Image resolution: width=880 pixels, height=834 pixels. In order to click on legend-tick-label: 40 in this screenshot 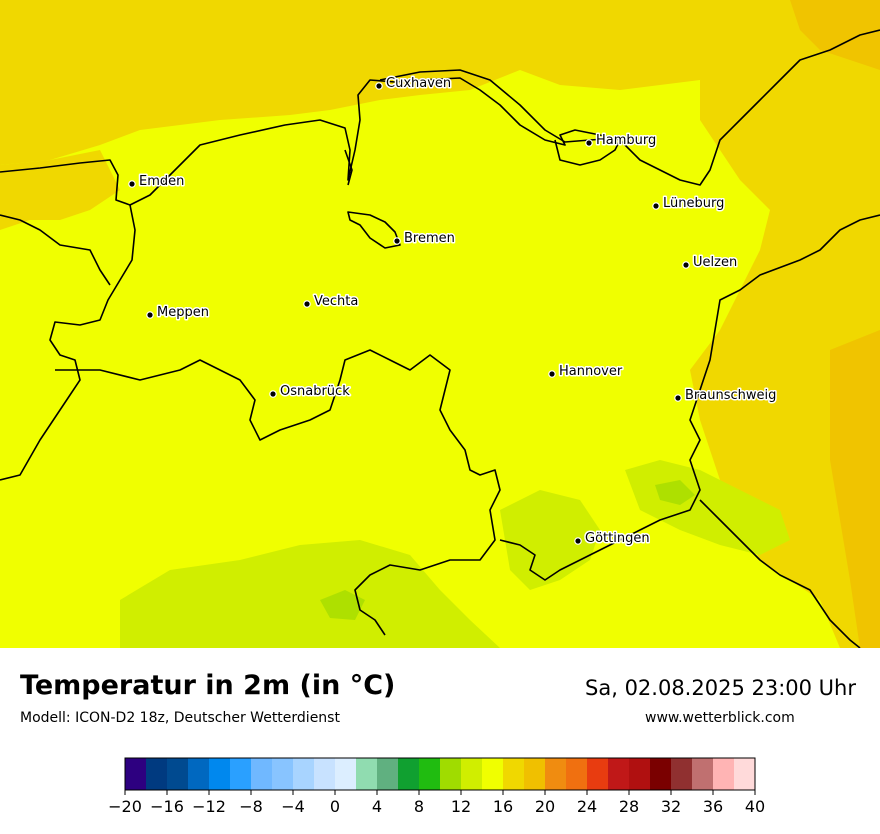, I will do `click(755, 806)`.